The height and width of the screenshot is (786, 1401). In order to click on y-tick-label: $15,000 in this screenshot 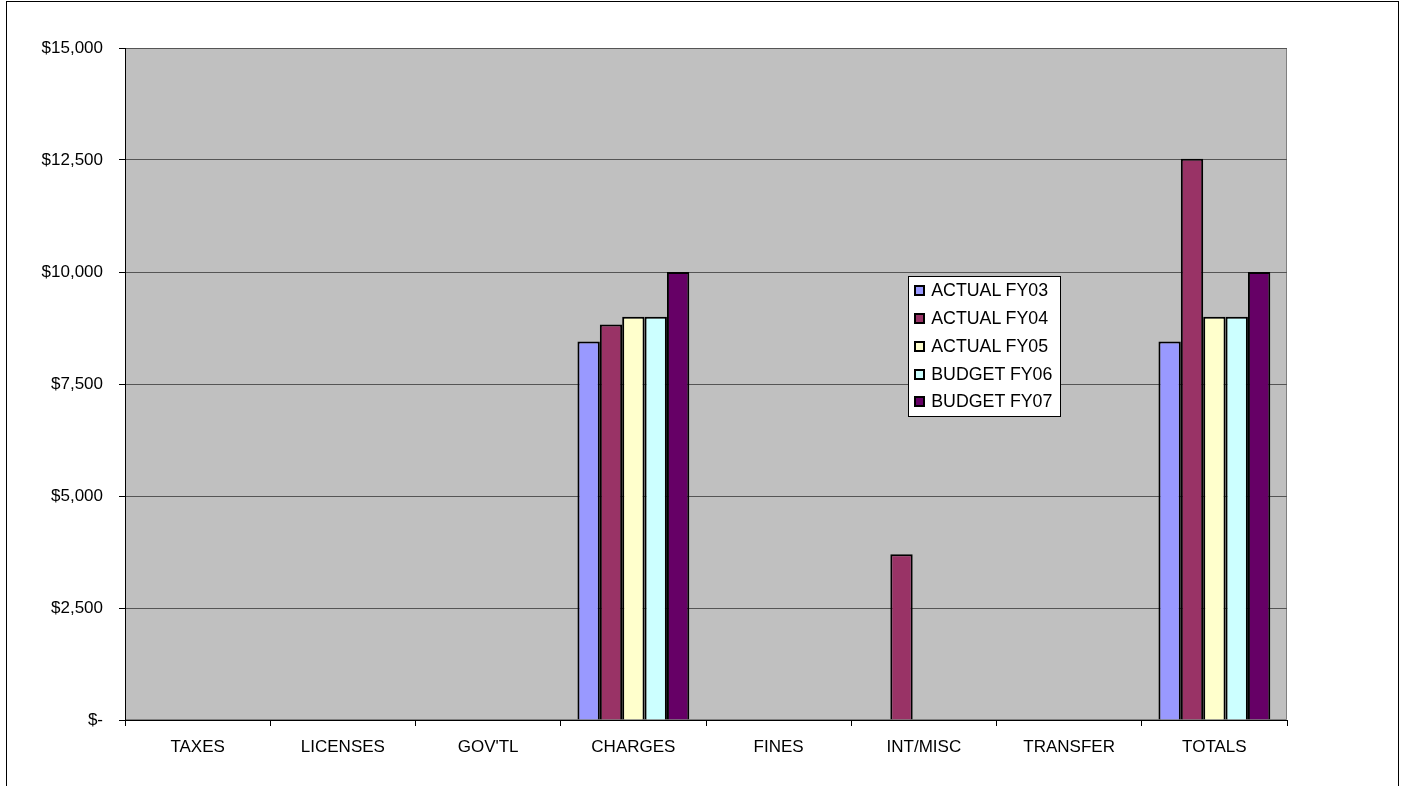, I will do `click(72, 47)`.